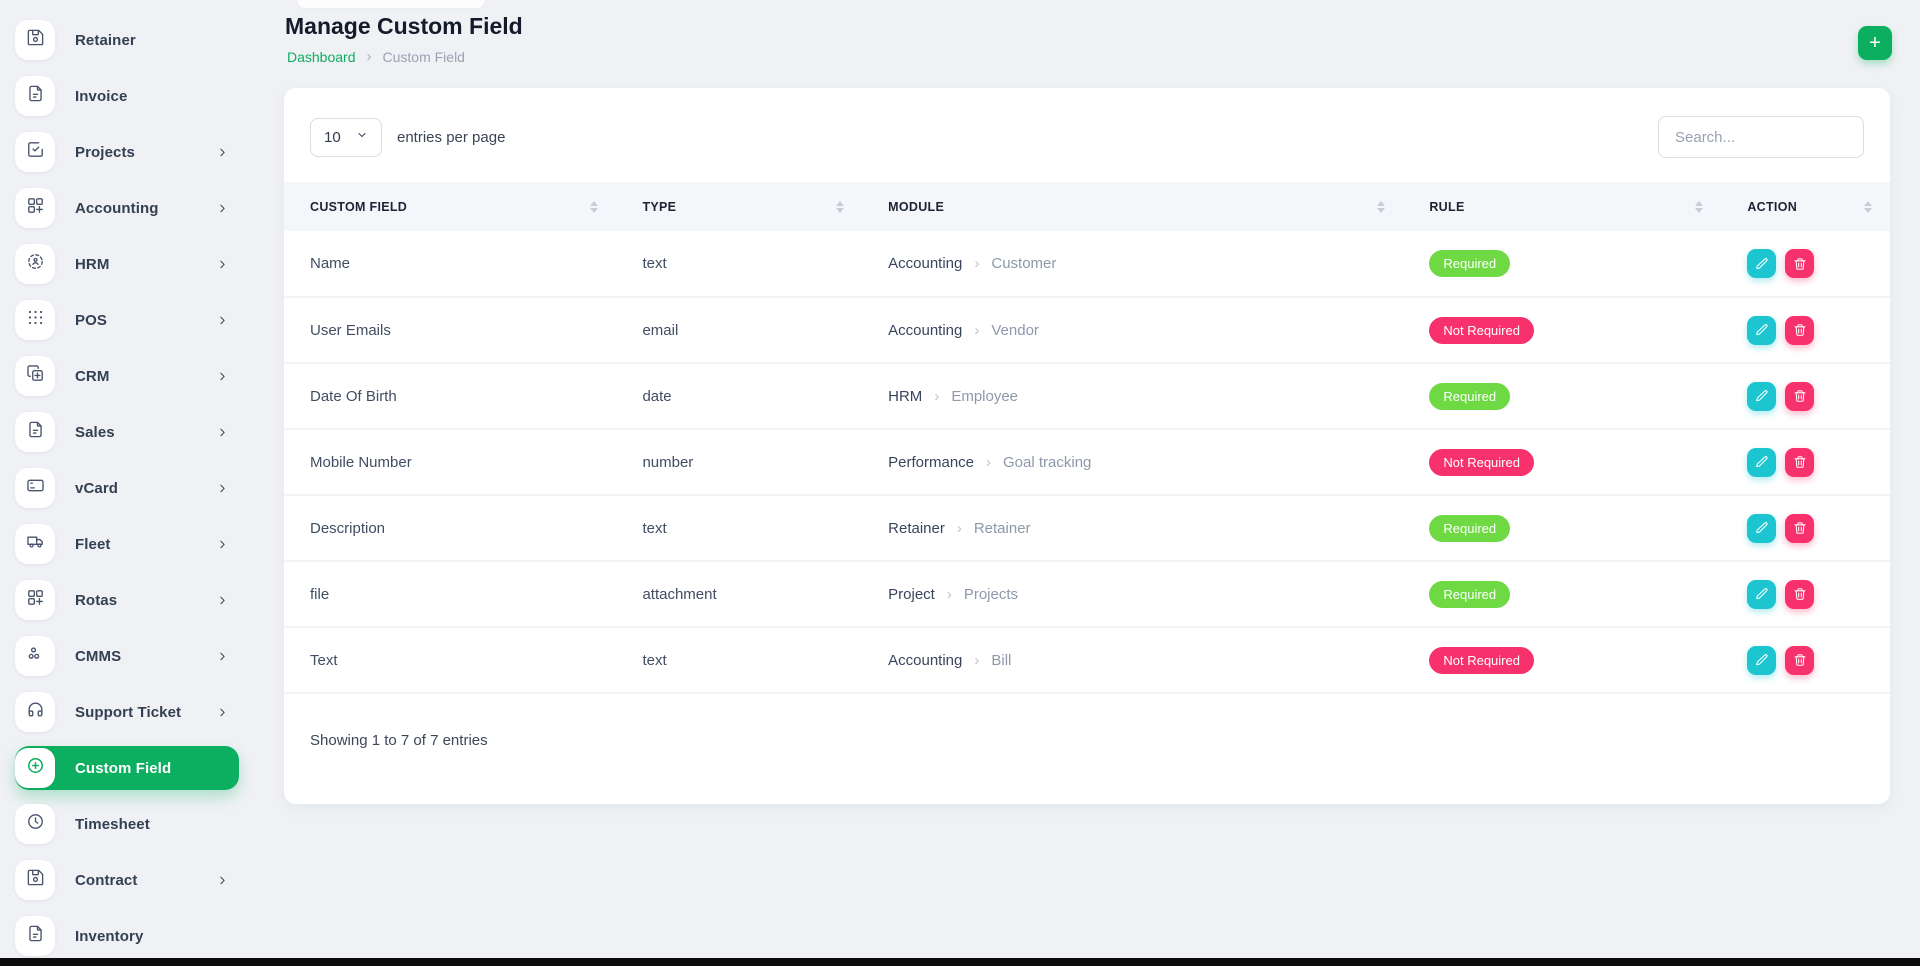  I want to click on save-icon, so click(35, 40).